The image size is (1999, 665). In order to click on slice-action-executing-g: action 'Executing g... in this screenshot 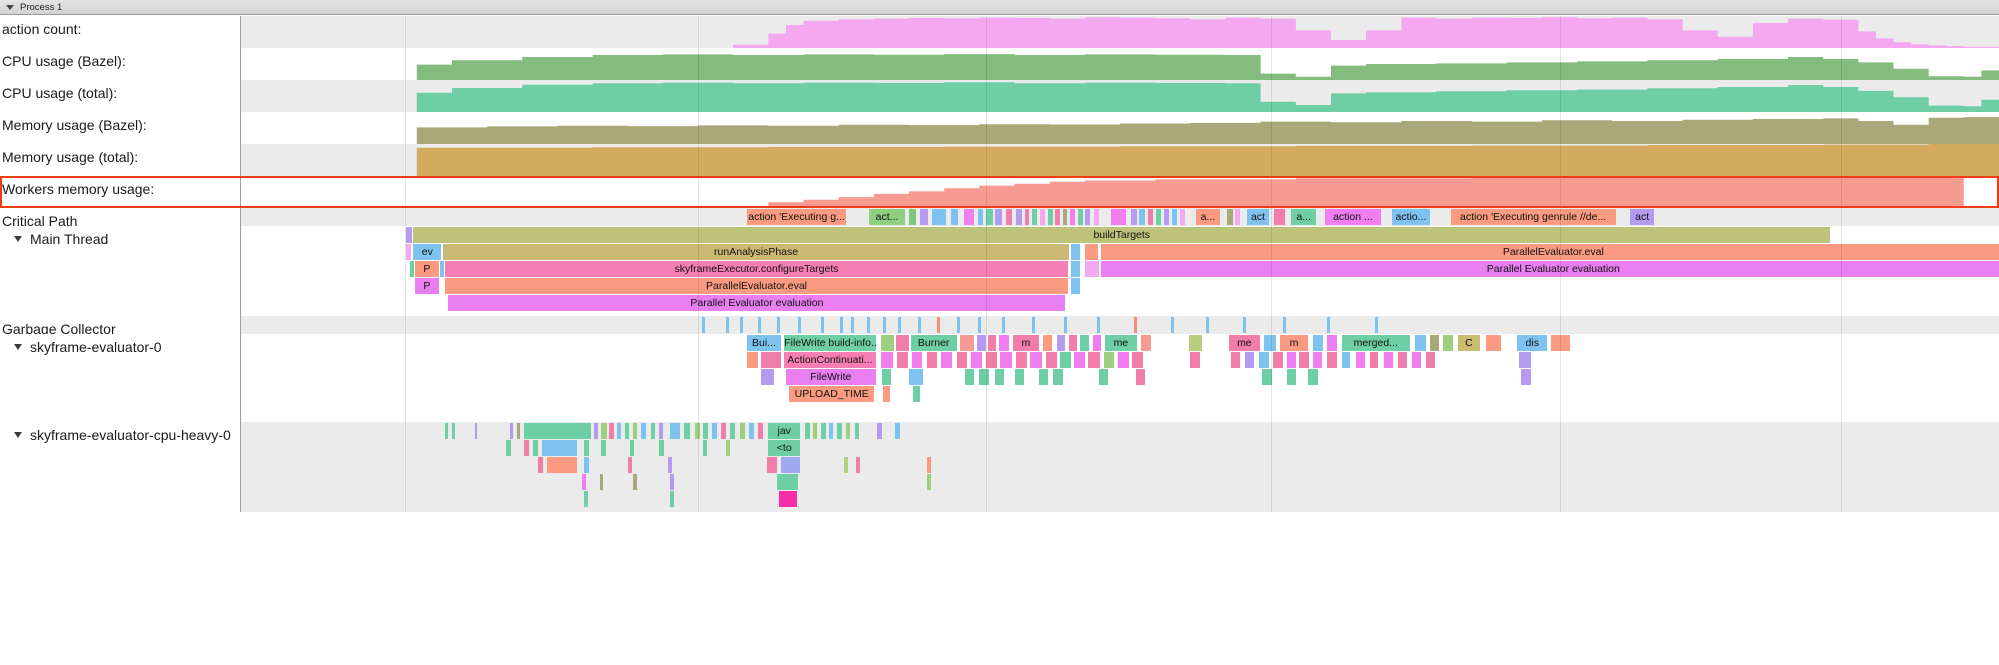, I will do `click(796, 217)`.